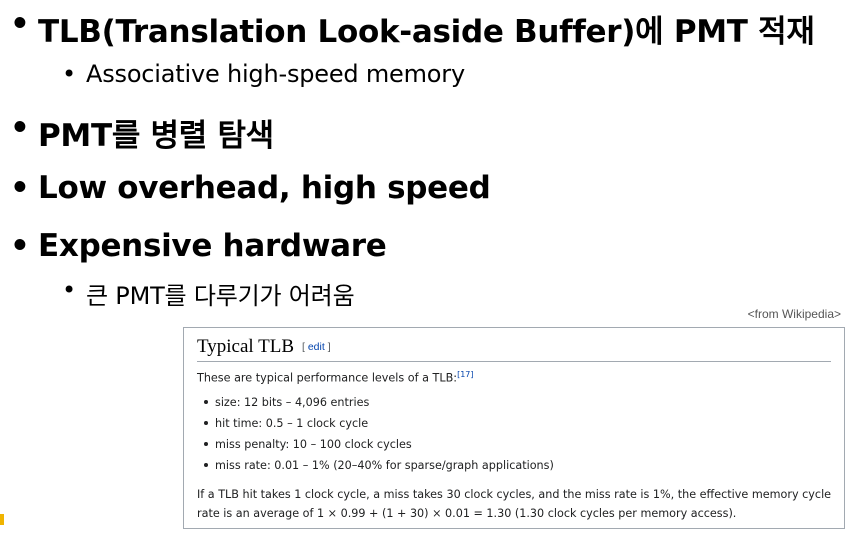 The width and height of the screenshot is (859, 534). What do you see at coordinates (2, 519) in the screenshot?
I see `slide-edge-mark` at bounding box center [2, 519].